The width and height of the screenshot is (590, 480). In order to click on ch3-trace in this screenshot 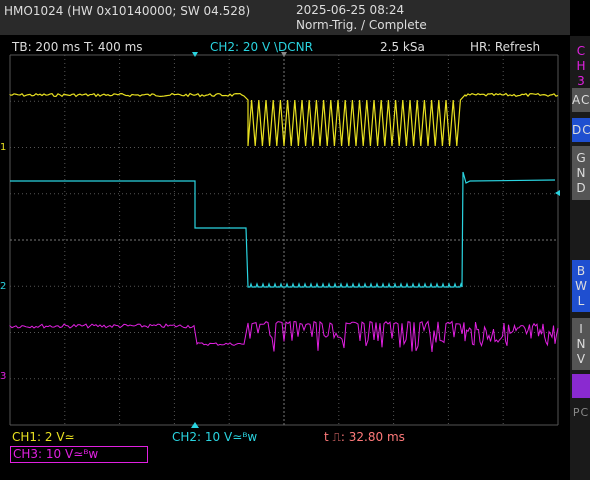, I will do `click(284, 336)`.